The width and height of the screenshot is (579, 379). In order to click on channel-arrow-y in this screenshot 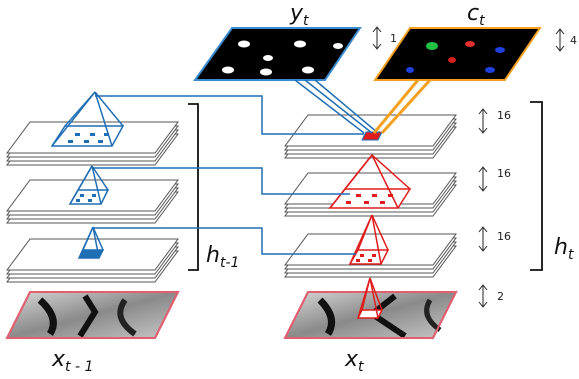, I will do `click(377, 38)`.